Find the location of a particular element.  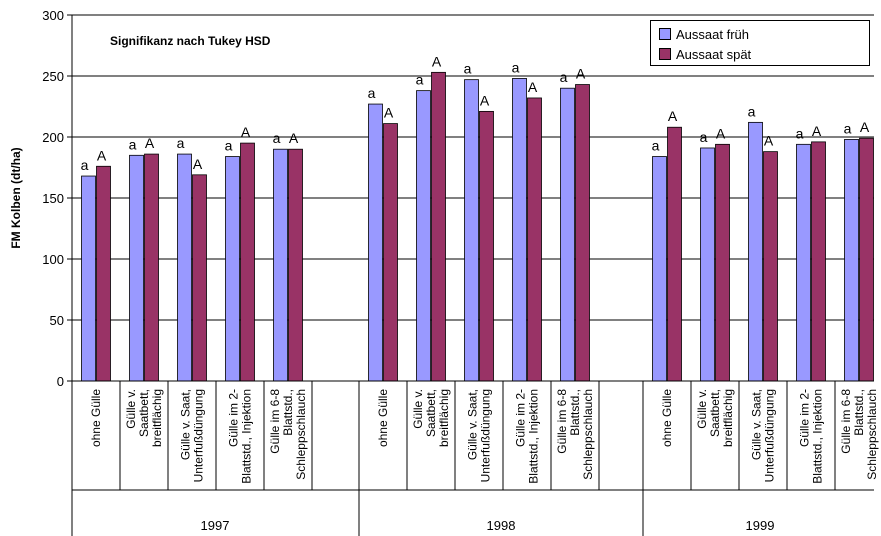

category-label-1998-1-line-0: Gülle v. is located at coordinates (418, 409).